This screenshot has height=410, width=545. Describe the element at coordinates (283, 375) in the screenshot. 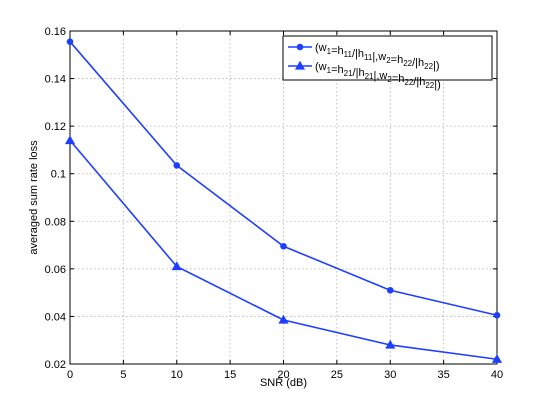

I see `x-tick-label: 20` at that location.